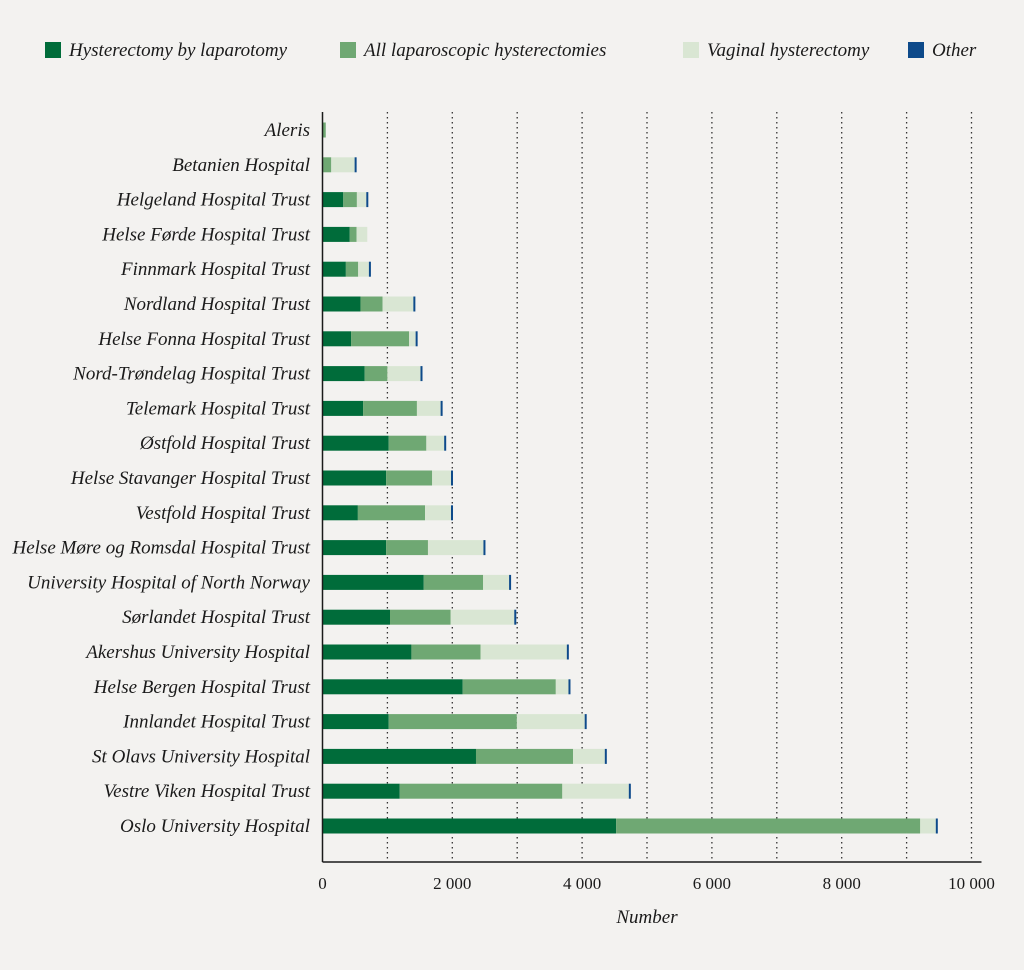  Describe the element at coordinates (190, 478) in the screenshot. I see `category-label: Helse Stavanger Hospital Trust` at that location.